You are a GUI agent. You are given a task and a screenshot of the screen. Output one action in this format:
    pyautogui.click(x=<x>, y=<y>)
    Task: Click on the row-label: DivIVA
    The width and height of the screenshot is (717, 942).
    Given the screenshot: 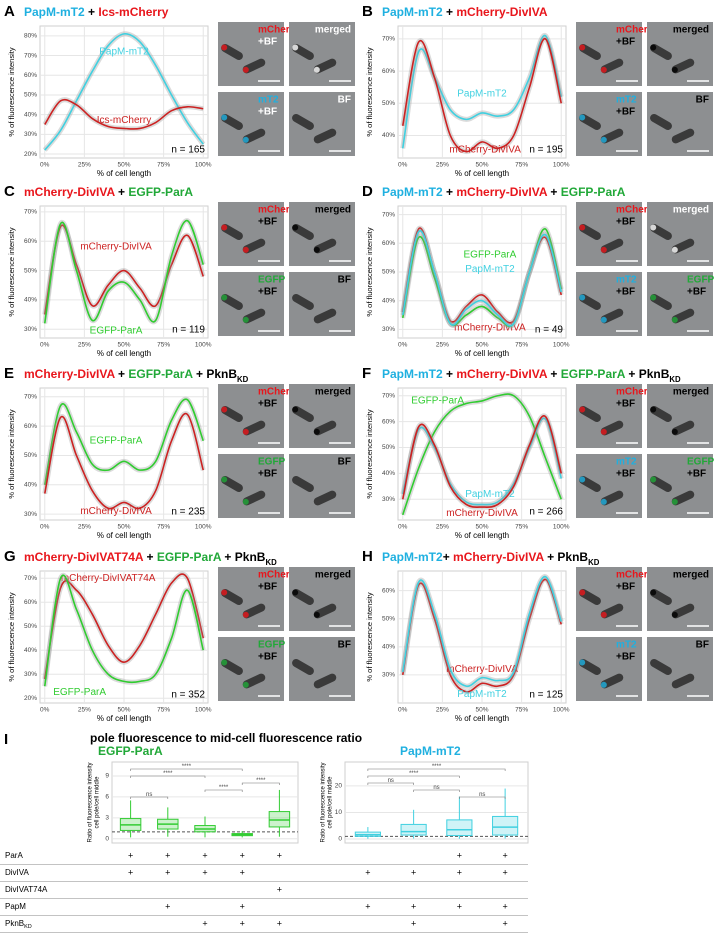 What is the action you would take?
    pyautogui.click(x=17, y=872)
    